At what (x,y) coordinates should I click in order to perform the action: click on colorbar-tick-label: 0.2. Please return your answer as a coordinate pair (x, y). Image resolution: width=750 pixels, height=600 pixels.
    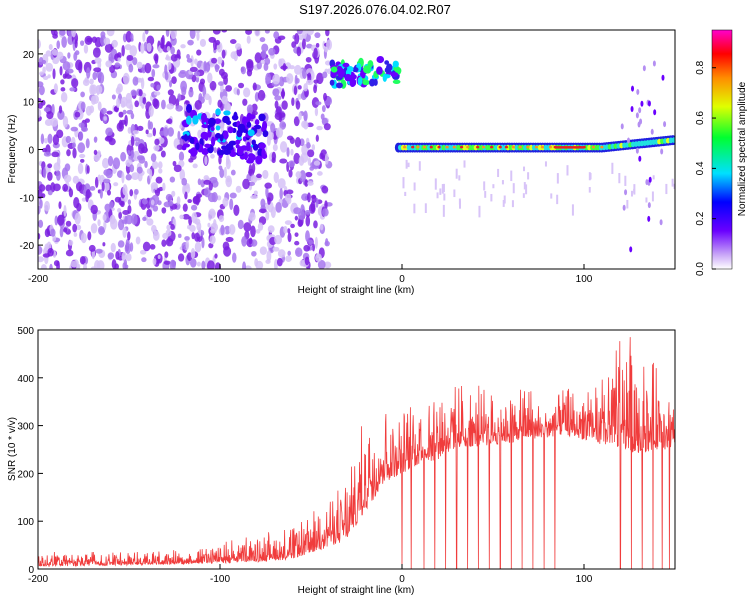
    Looking at the image, I should click on (700, 218).